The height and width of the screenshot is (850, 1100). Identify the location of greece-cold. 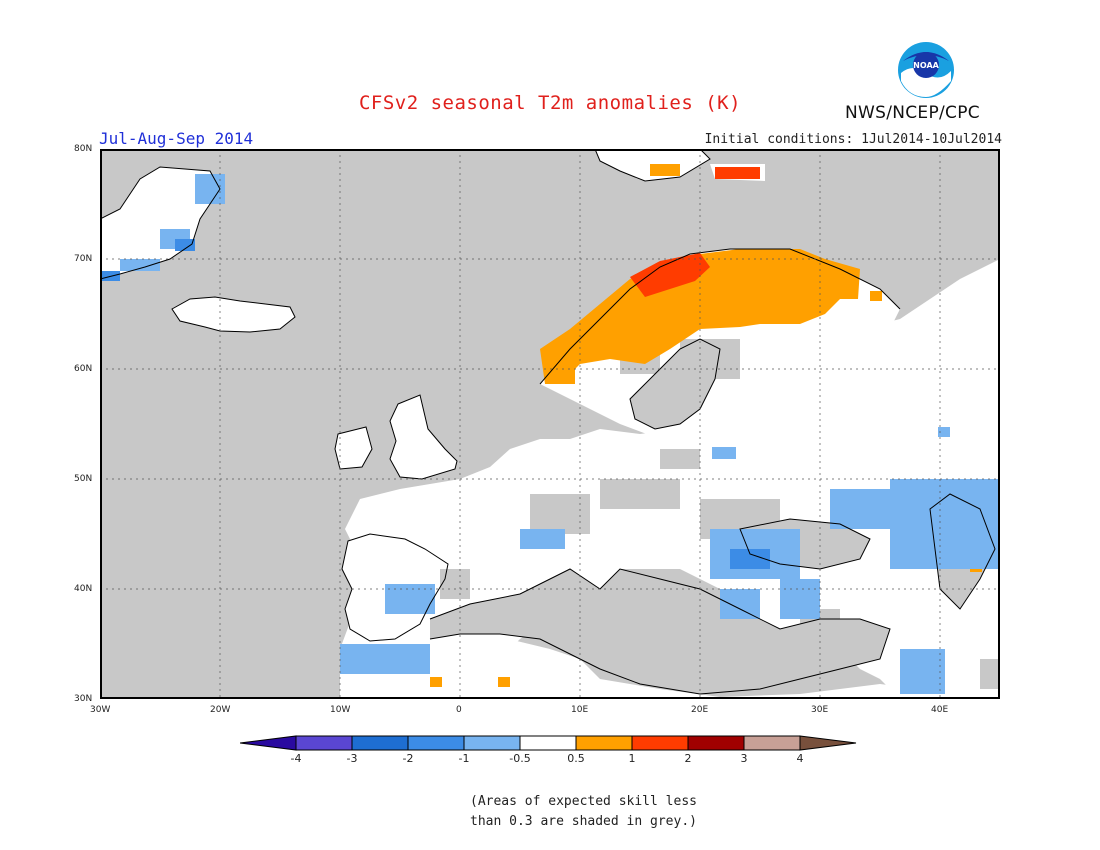
(740, 604).